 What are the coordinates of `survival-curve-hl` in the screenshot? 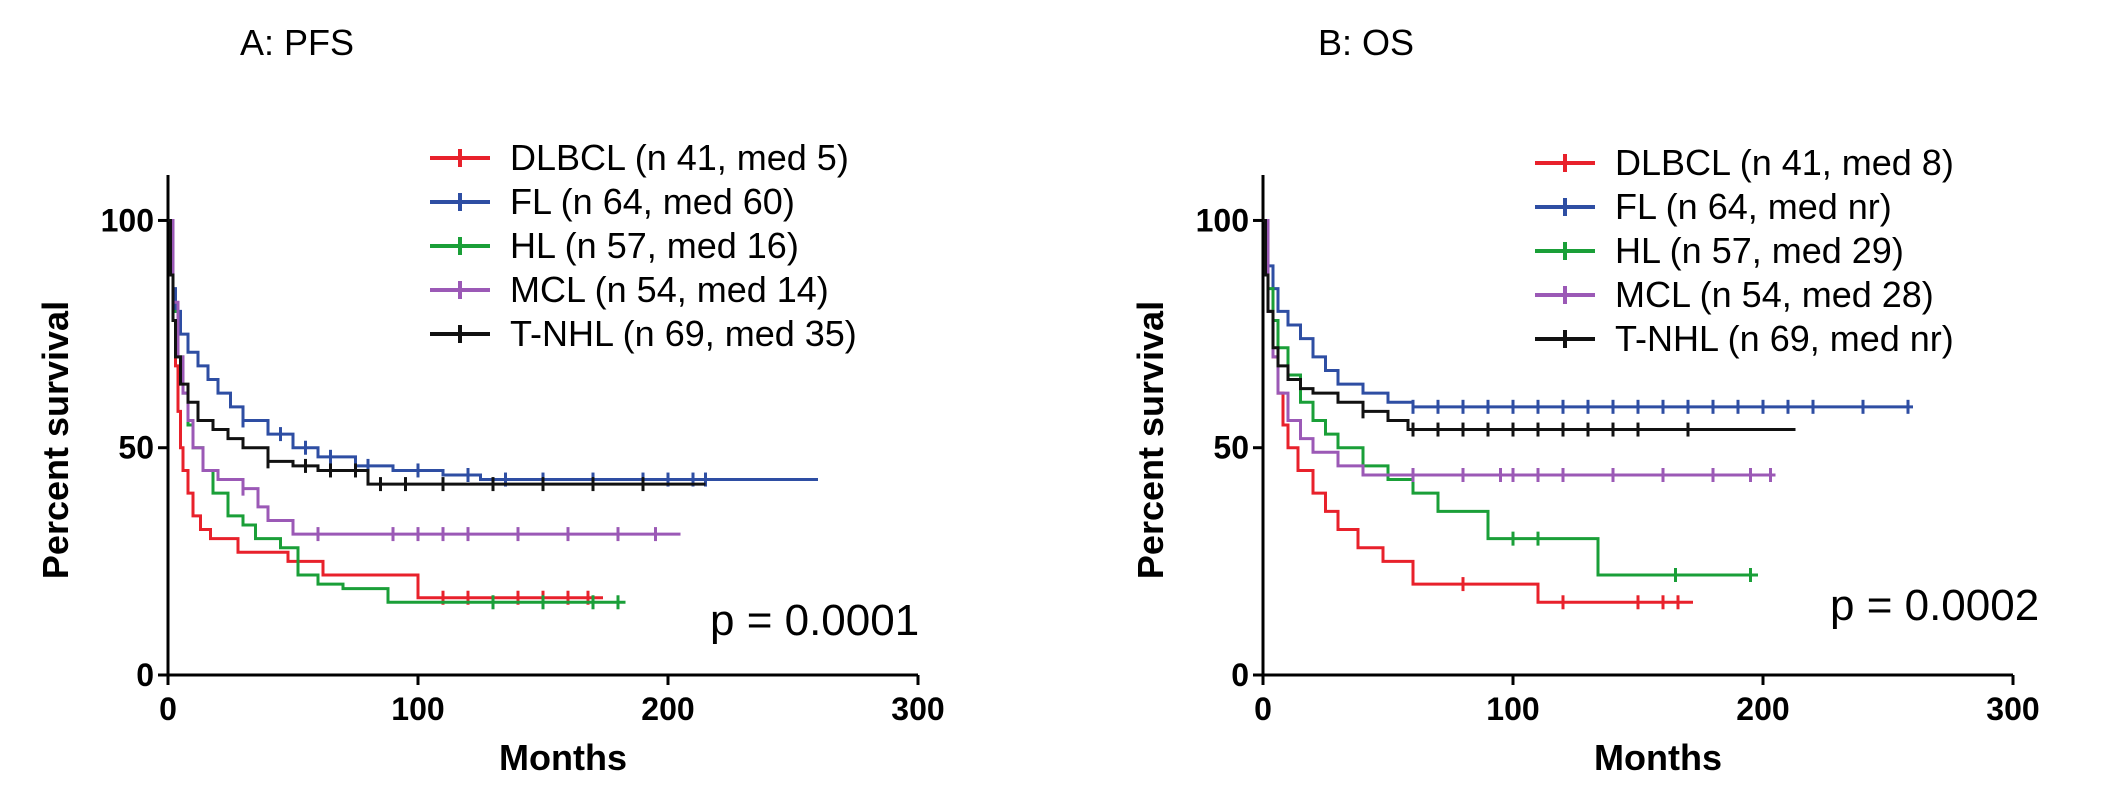 It's located at (1510, 397).